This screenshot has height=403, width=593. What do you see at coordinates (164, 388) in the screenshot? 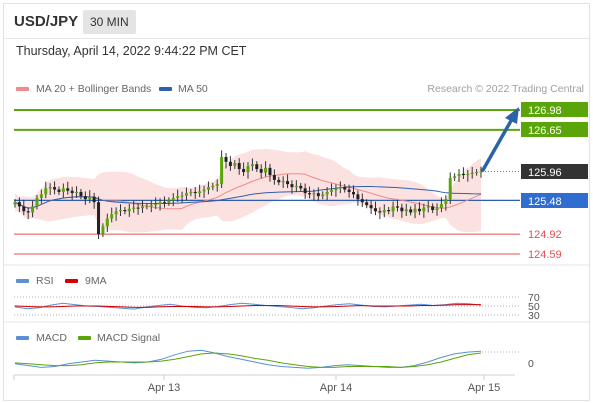
I see `x-tick-label: Apr 13` at bounding box center [164, 388].